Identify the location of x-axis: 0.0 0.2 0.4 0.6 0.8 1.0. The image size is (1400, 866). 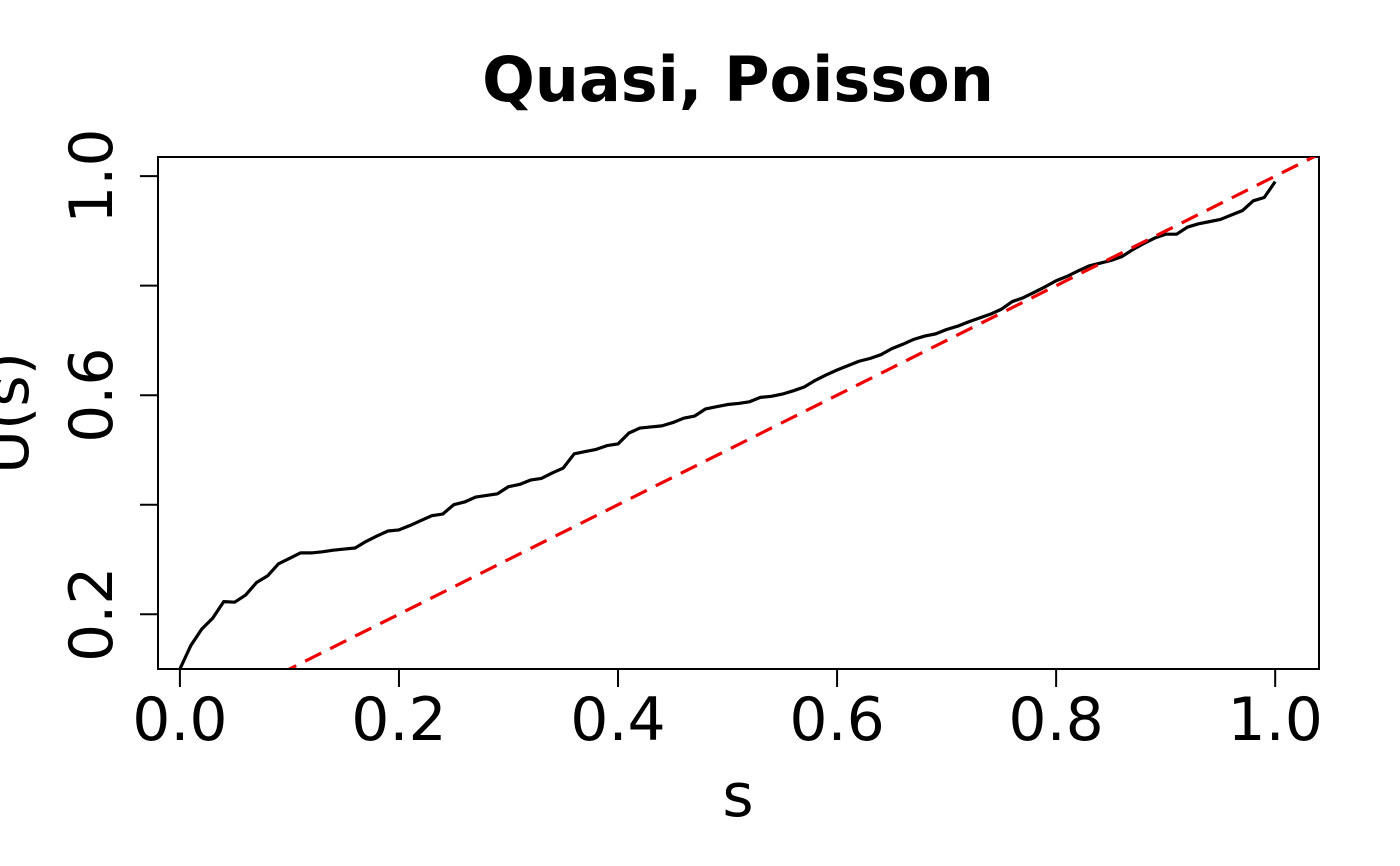
(727, 711).